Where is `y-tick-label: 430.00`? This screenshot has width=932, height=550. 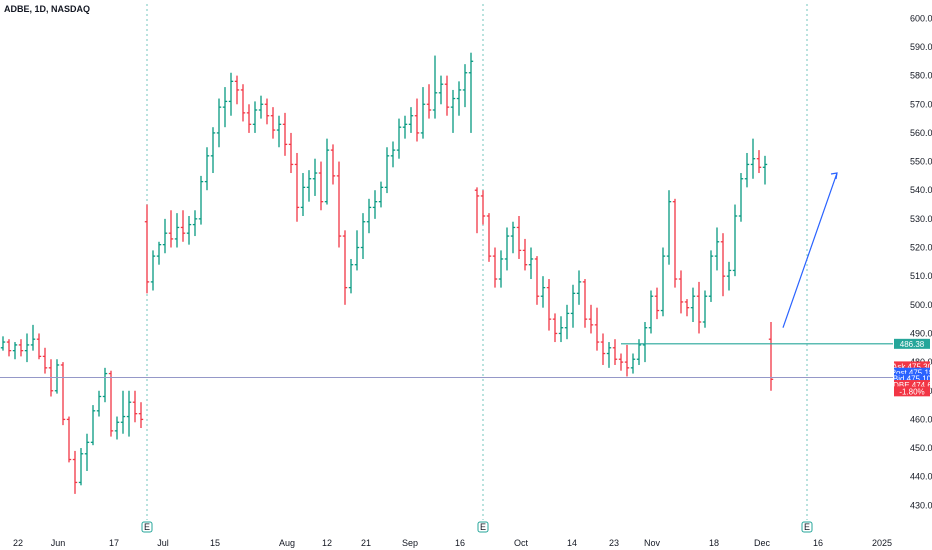
y-tick-label: 430.00 is located at coordinates (921, 505).